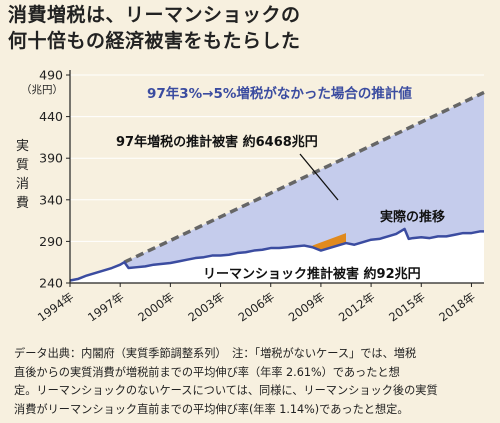  I want to click on x-tick-label: 1997年, so click(105, 307).